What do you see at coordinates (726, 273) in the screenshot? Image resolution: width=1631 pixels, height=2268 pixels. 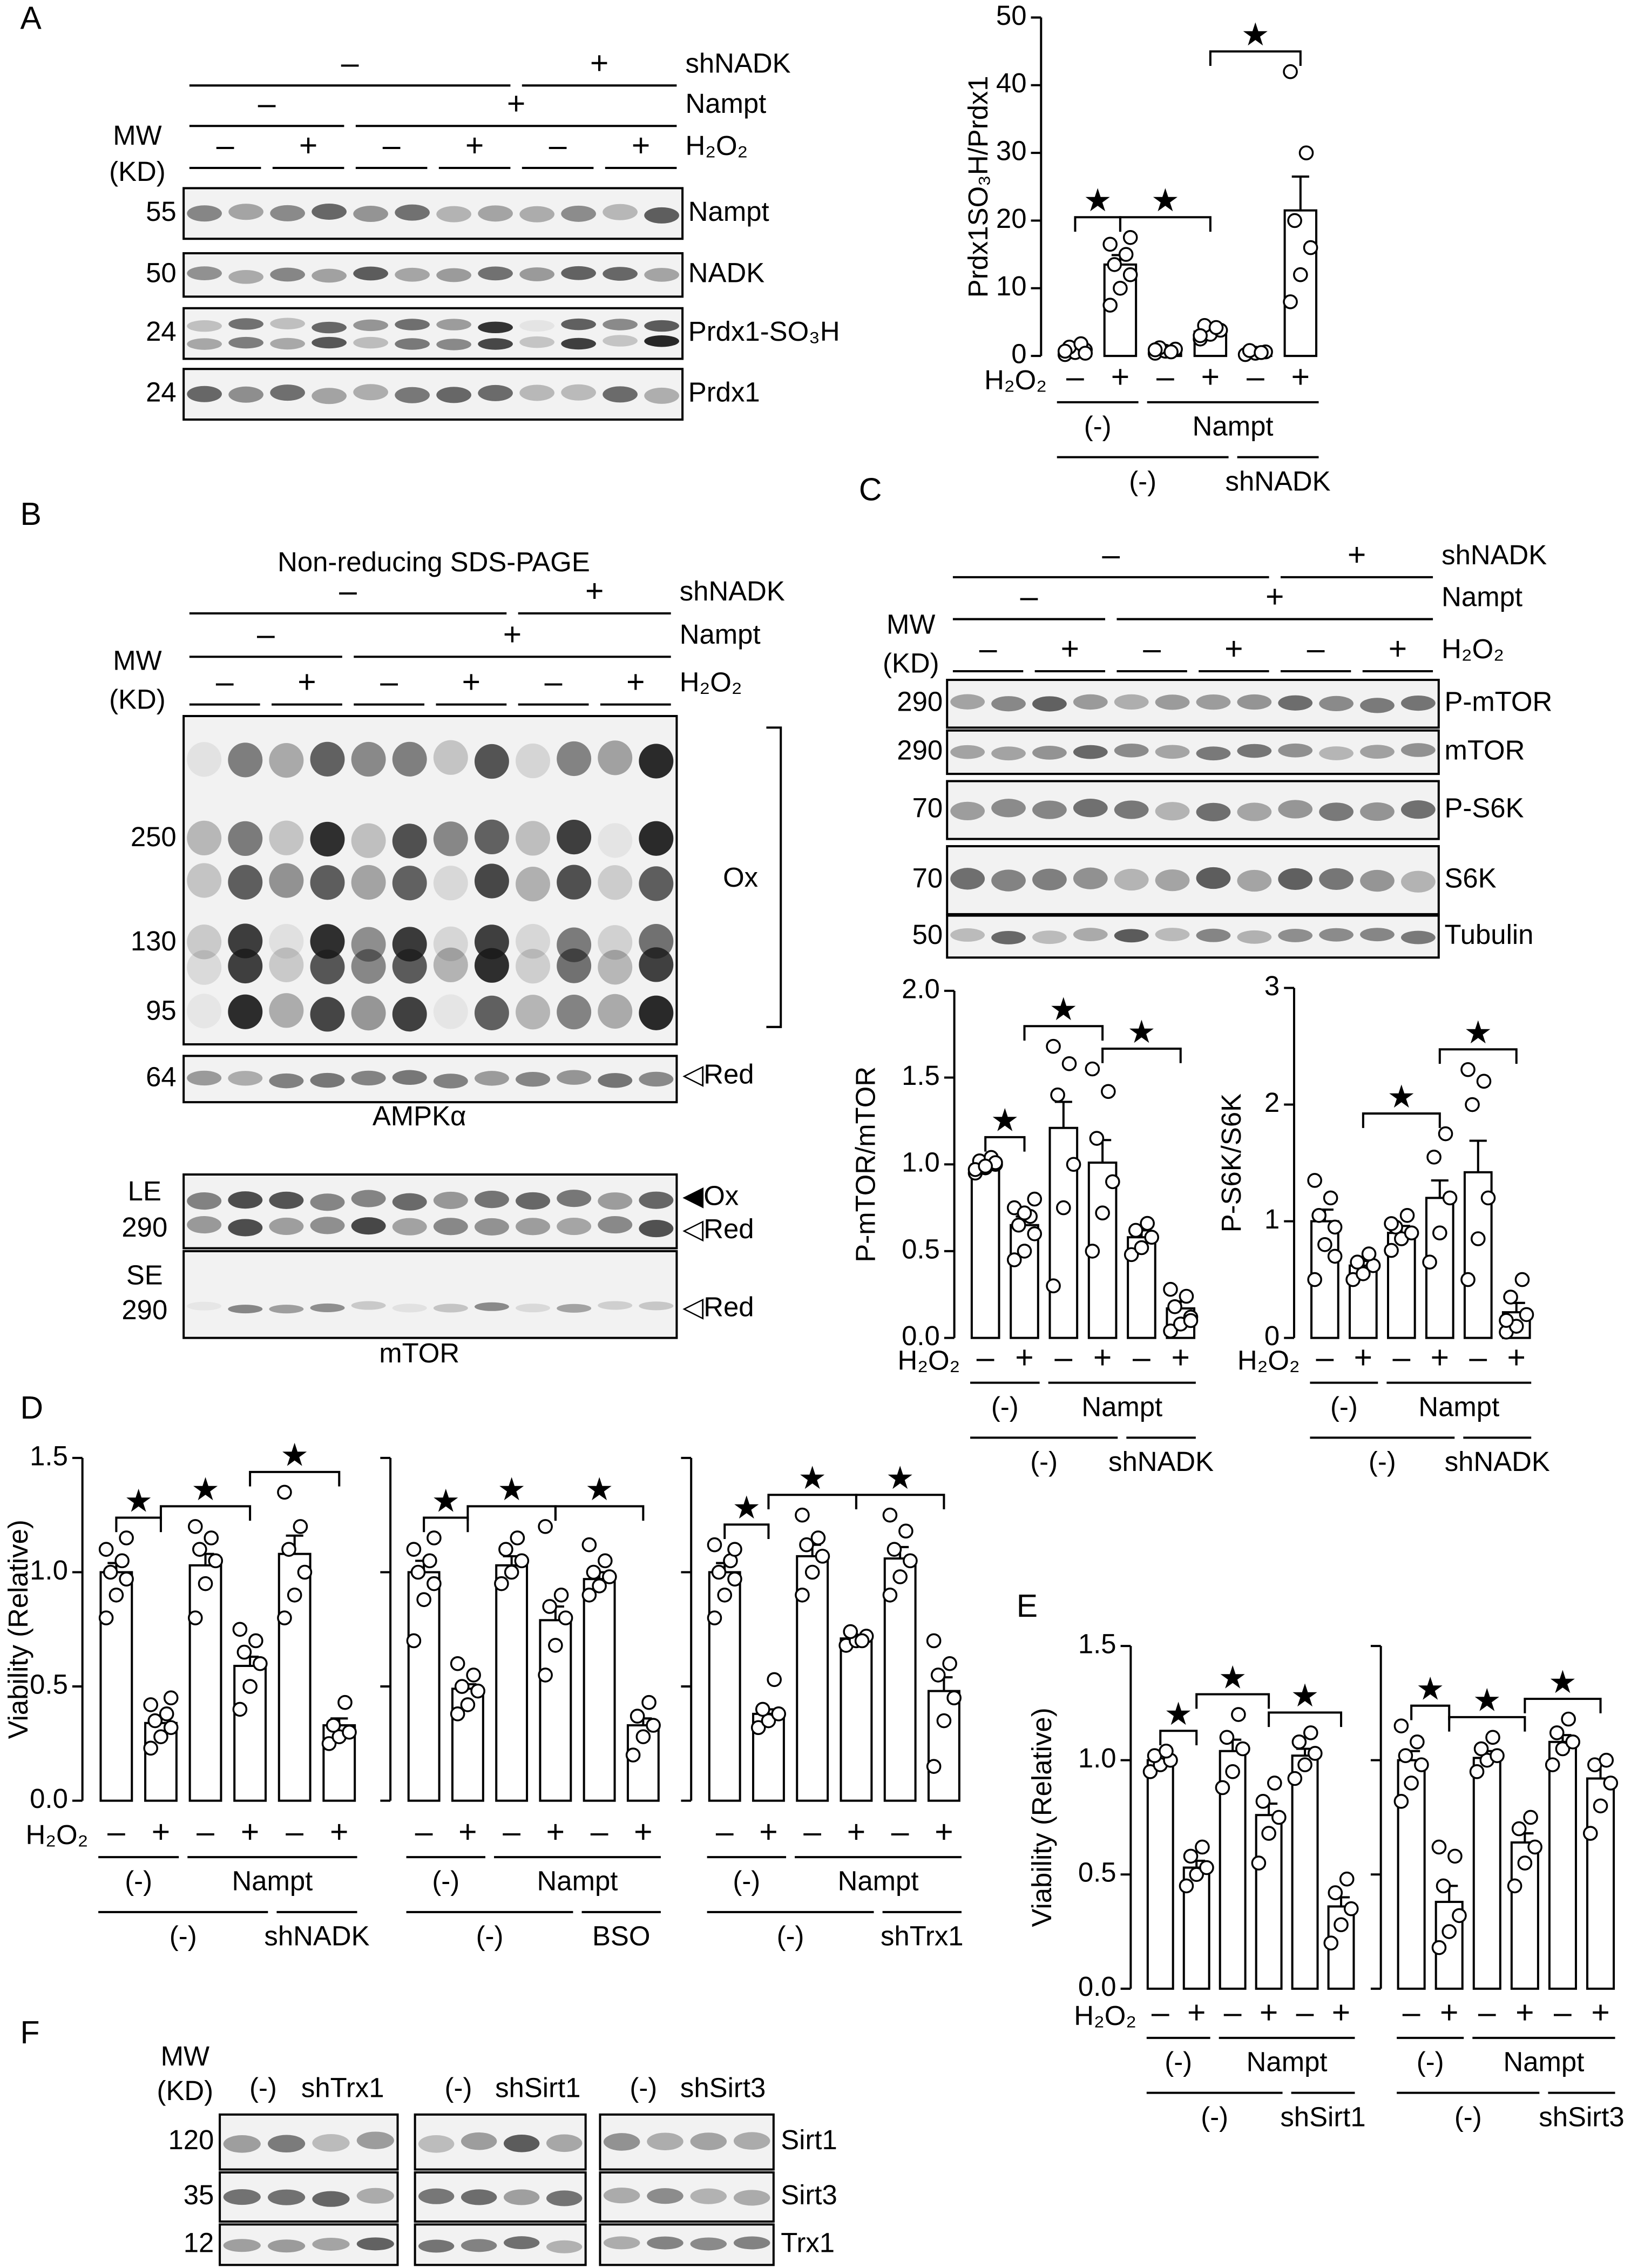 I see `protein-label: NADK` at bounding box center [726, 273].